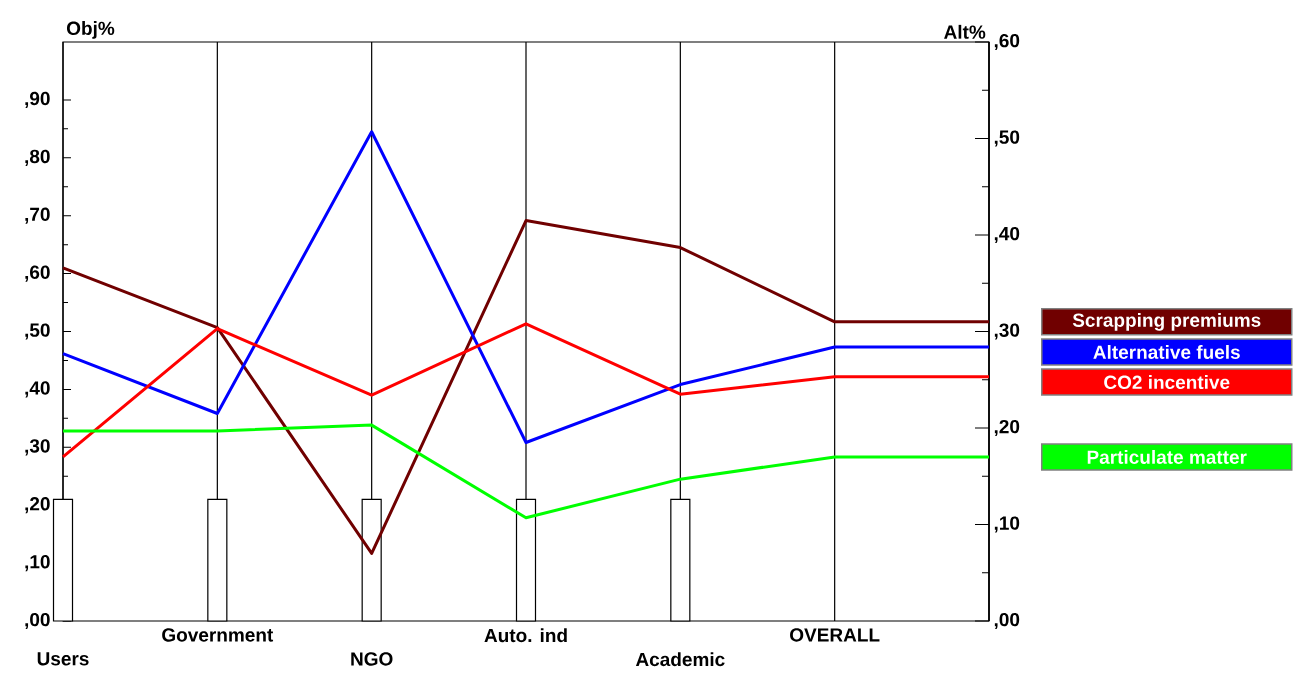 The height and width of the screenshot is (673, 1301). Describe the element at coordinates (90, 30) in the screenshot. I see `y-axis-title: Obj%` at that location.